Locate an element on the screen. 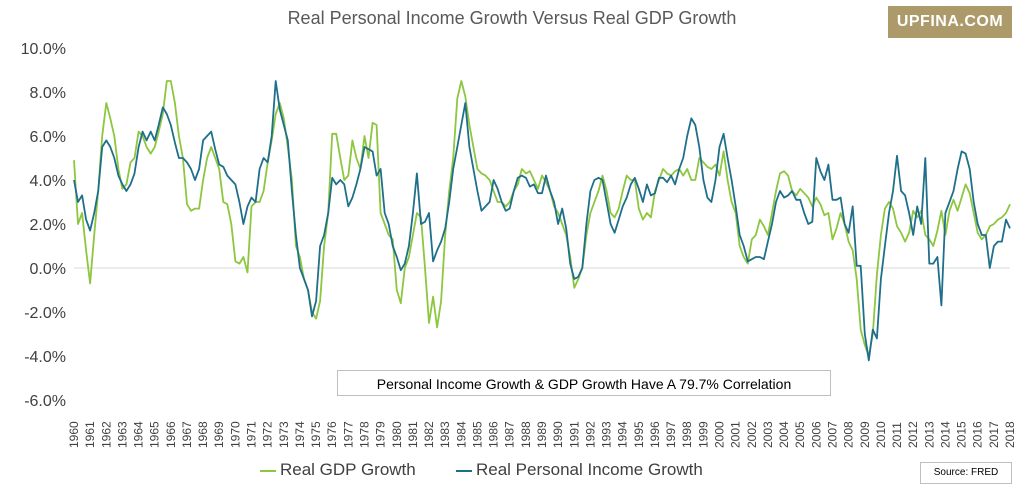 The height and width of the screenshot is (494, 1024). x-tick-label: 2000 is located at coordinates (720, 434).